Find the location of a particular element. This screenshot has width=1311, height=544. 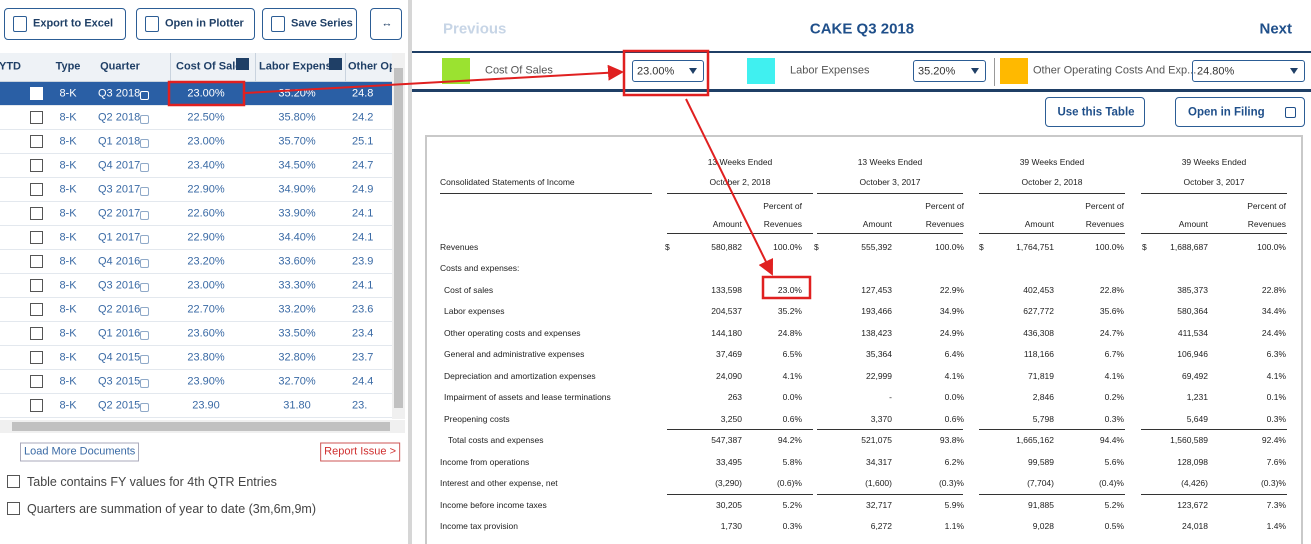

cell: Q2 2017 is located at coordinates (119, 213).